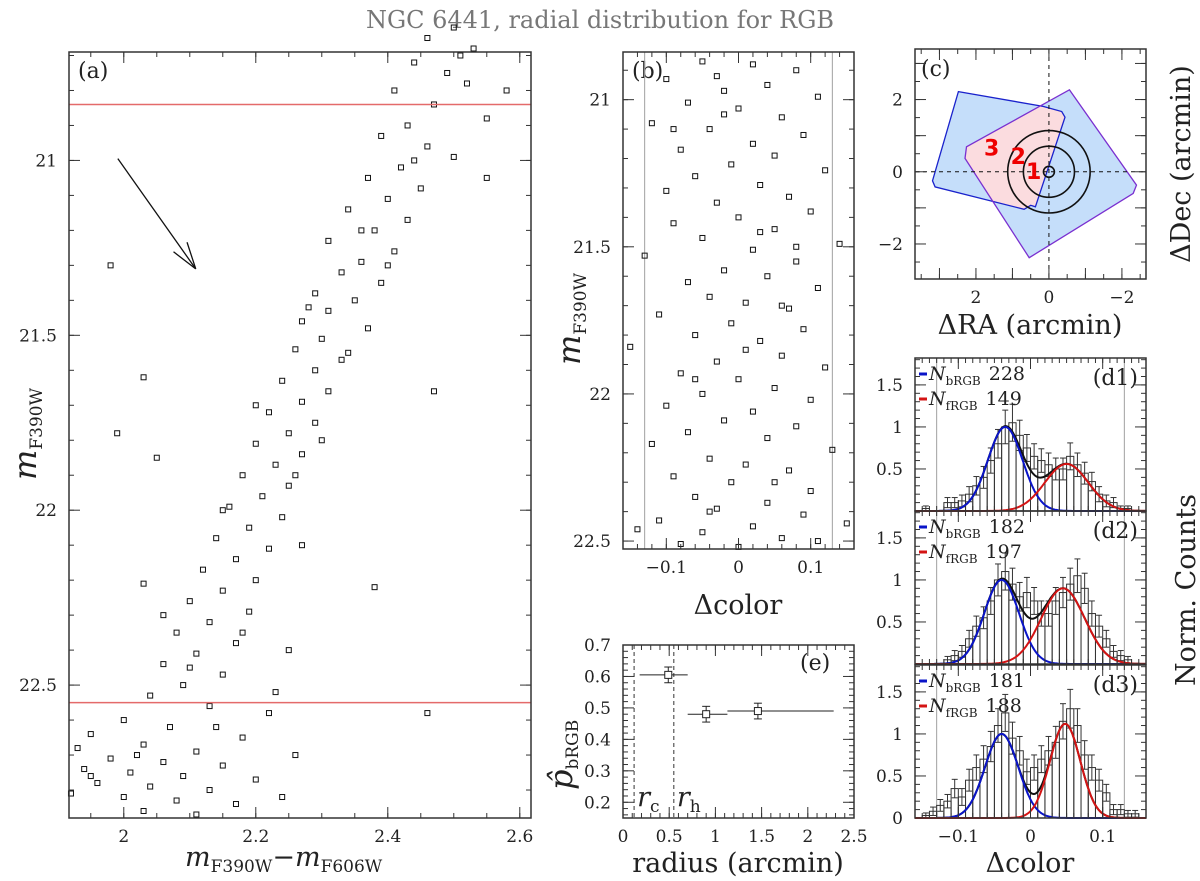 This screenshot has height=881, width=1200. What do you see at coordinates (1011, 755) in the screenshot?
I see `panel-d3-axes: −0.1 0 0.1 0 0.5 1 1.5` at bounding box center [1011, 755].